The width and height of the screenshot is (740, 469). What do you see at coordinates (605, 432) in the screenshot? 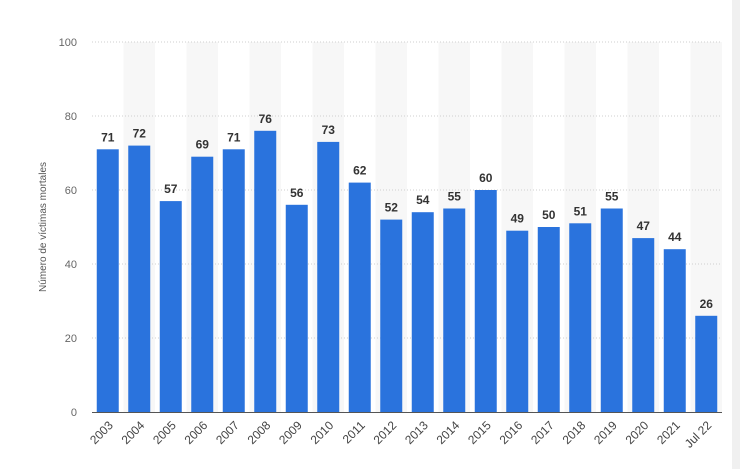
I see `x-tick-label: 2019` at bounding box center [605, 432].